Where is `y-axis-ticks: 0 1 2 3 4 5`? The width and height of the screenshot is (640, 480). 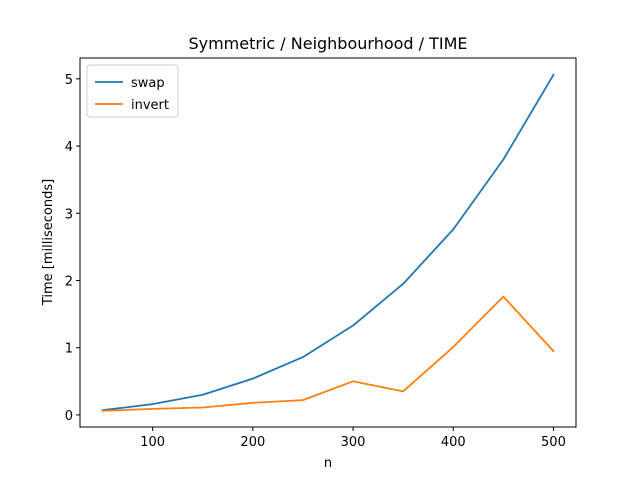 y-axis-ticks: 0 1 2 3 4 5 is located at coordinates (72, 248).